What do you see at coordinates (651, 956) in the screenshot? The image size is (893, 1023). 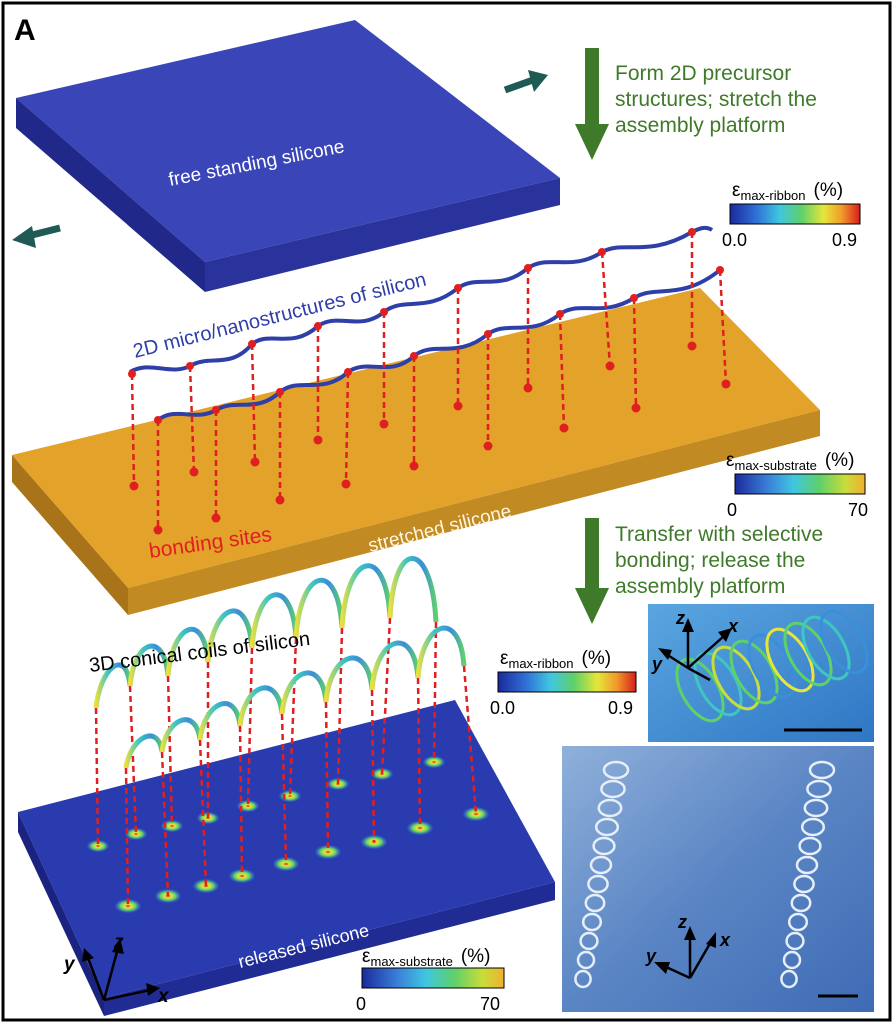 I see `svg-text: y` at bounding box center [651, 956].